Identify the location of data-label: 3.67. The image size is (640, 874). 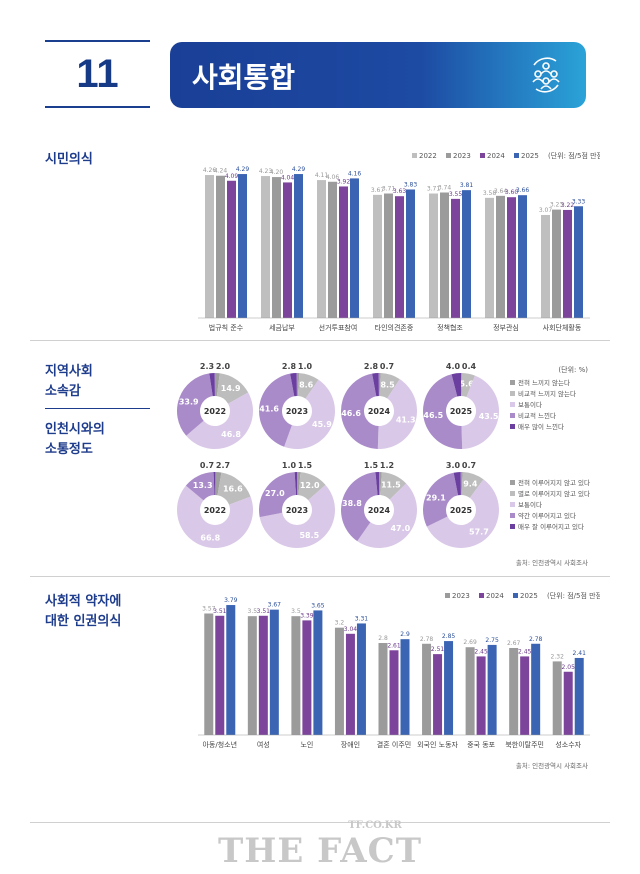
(275, 605).